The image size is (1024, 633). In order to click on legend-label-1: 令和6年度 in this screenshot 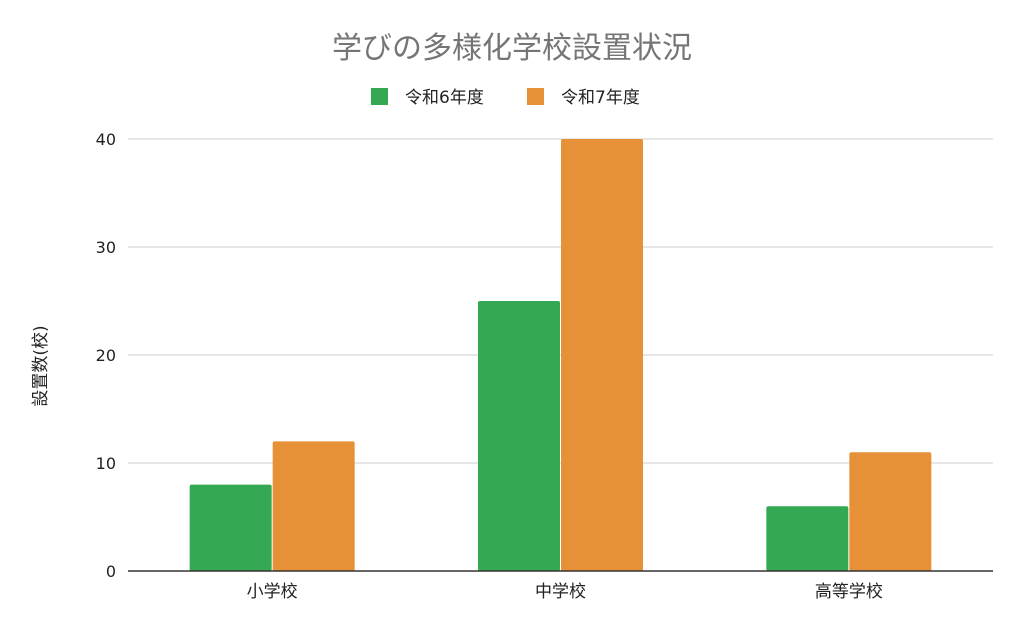, I will do `click(444, 98)`.